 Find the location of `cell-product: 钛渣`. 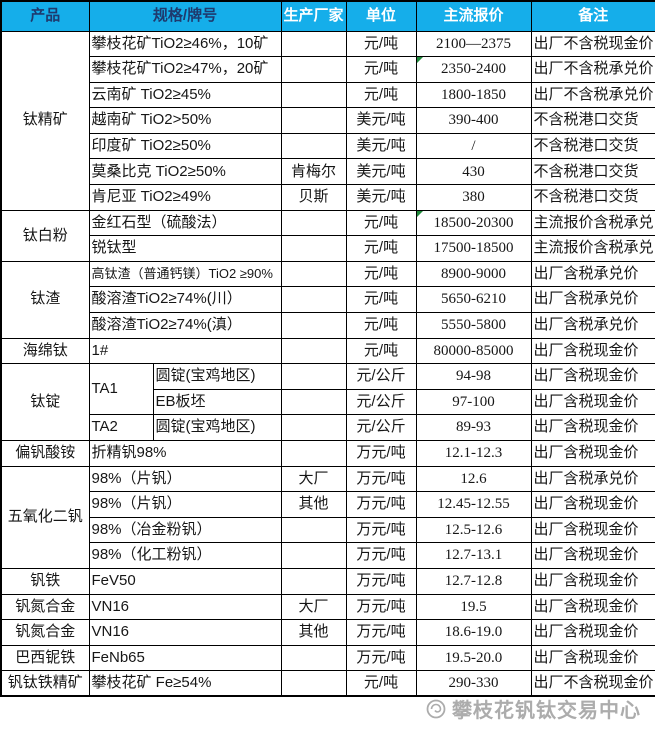

cell-product: 钛渣 is located at coordinates (45, 299).